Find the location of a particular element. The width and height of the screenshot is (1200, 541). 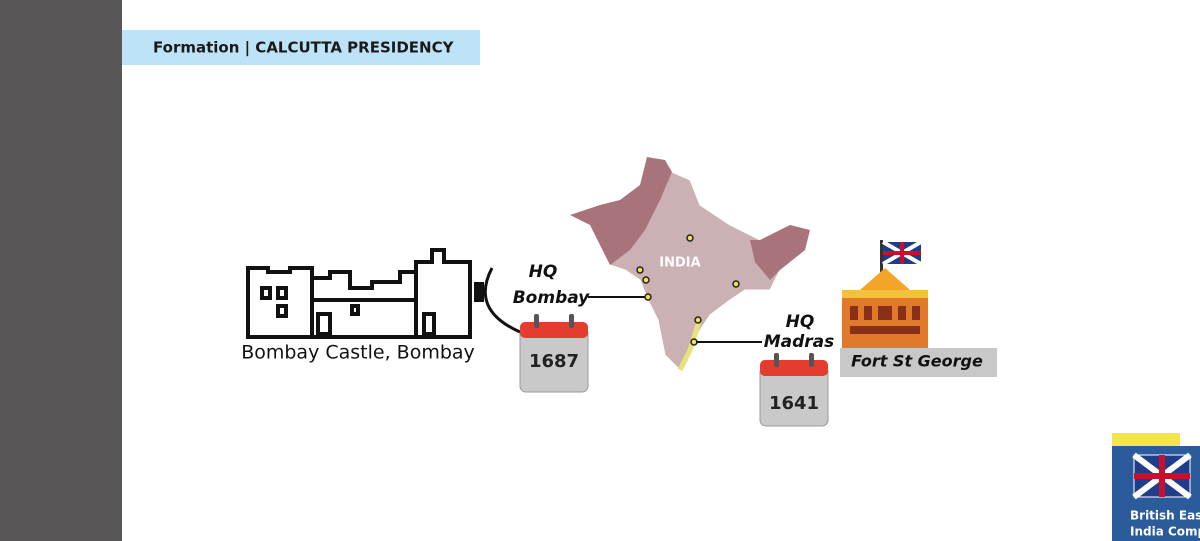

sidebar is located at coordinates (61, 270).